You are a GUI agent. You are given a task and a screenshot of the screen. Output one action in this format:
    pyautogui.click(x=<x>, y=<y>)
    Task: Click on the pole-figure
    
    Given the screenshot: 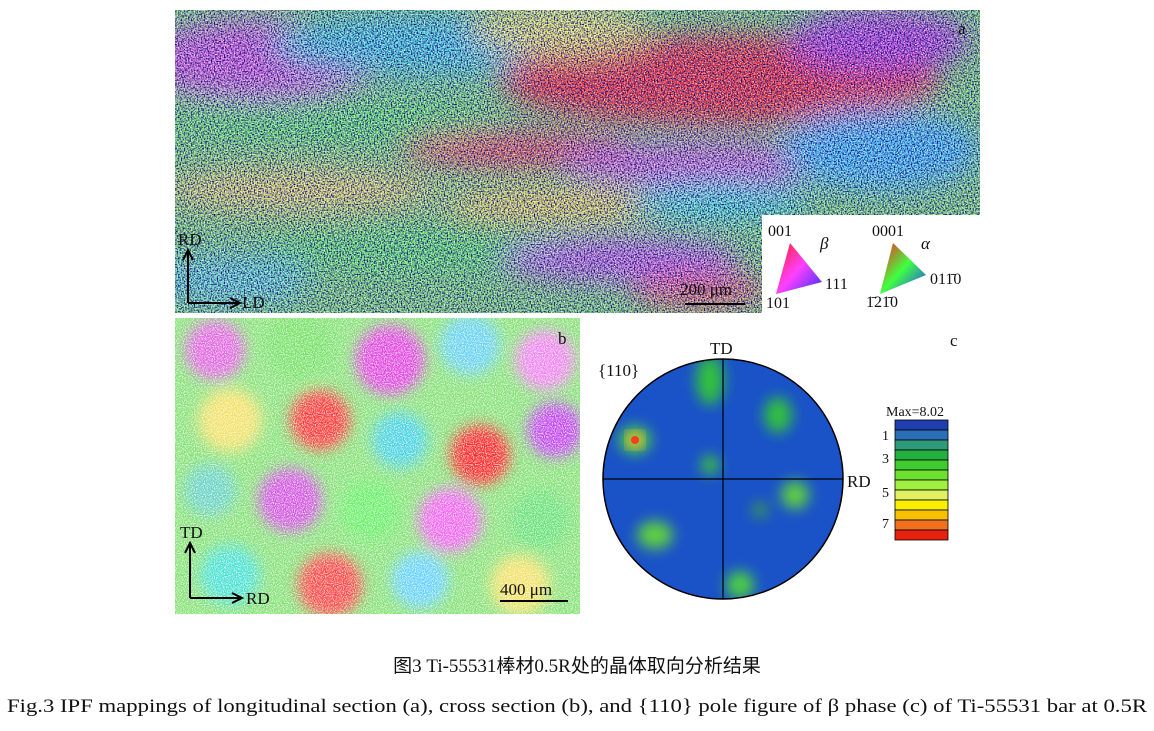 What is the action you would take?
    pyautogui.click(x=723, y=479)
    